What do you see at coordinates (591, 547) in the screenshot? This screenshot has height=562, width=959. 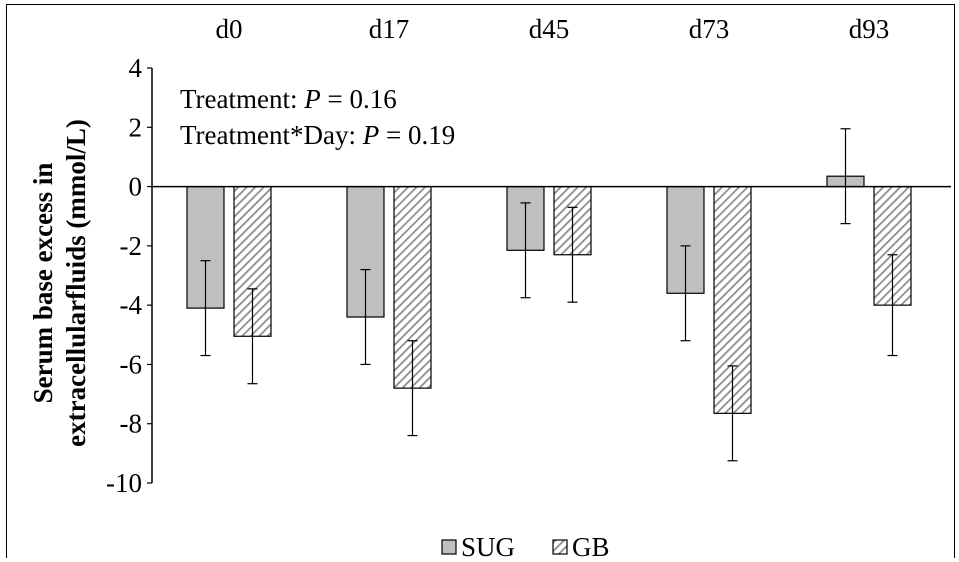 I see `legend-label-gb: GB` at bounding box center [591, 547].